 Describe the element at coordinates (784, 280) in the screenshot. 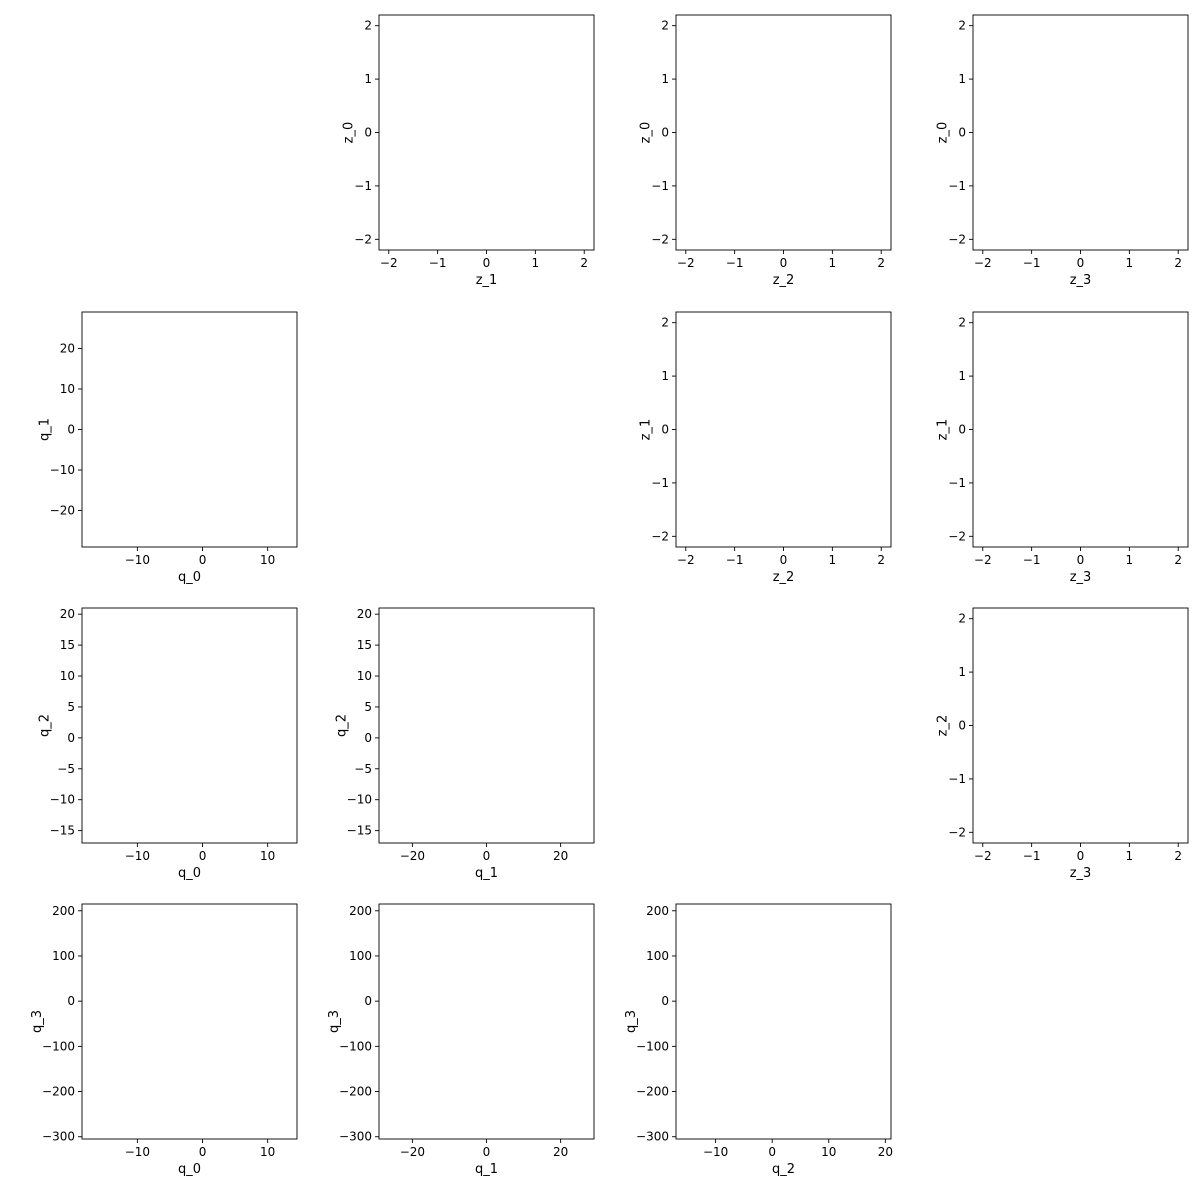

I see `x-axis-label: z_2` at that location.